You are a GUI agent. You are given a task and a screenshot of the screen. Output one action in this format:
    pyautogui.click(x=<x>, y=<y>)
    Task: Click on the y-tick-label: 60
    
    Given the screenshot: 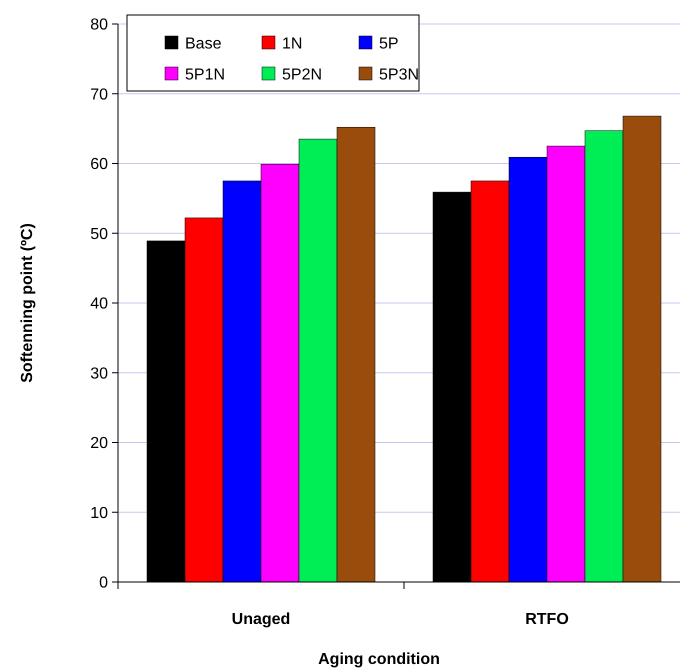 What is the action you would take?
    pyautogui.click(x=99, y=165)
    